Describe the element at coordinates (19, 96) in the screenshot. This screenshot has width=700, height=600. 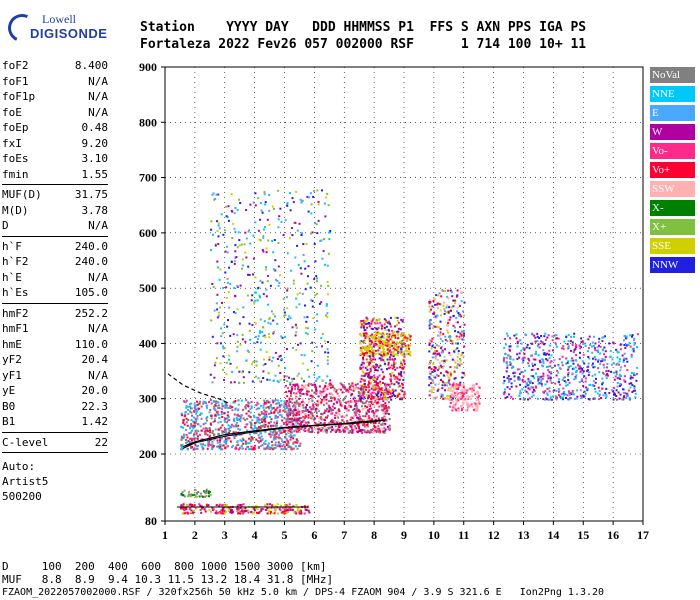
I see `param-name: foF1p` at that location.